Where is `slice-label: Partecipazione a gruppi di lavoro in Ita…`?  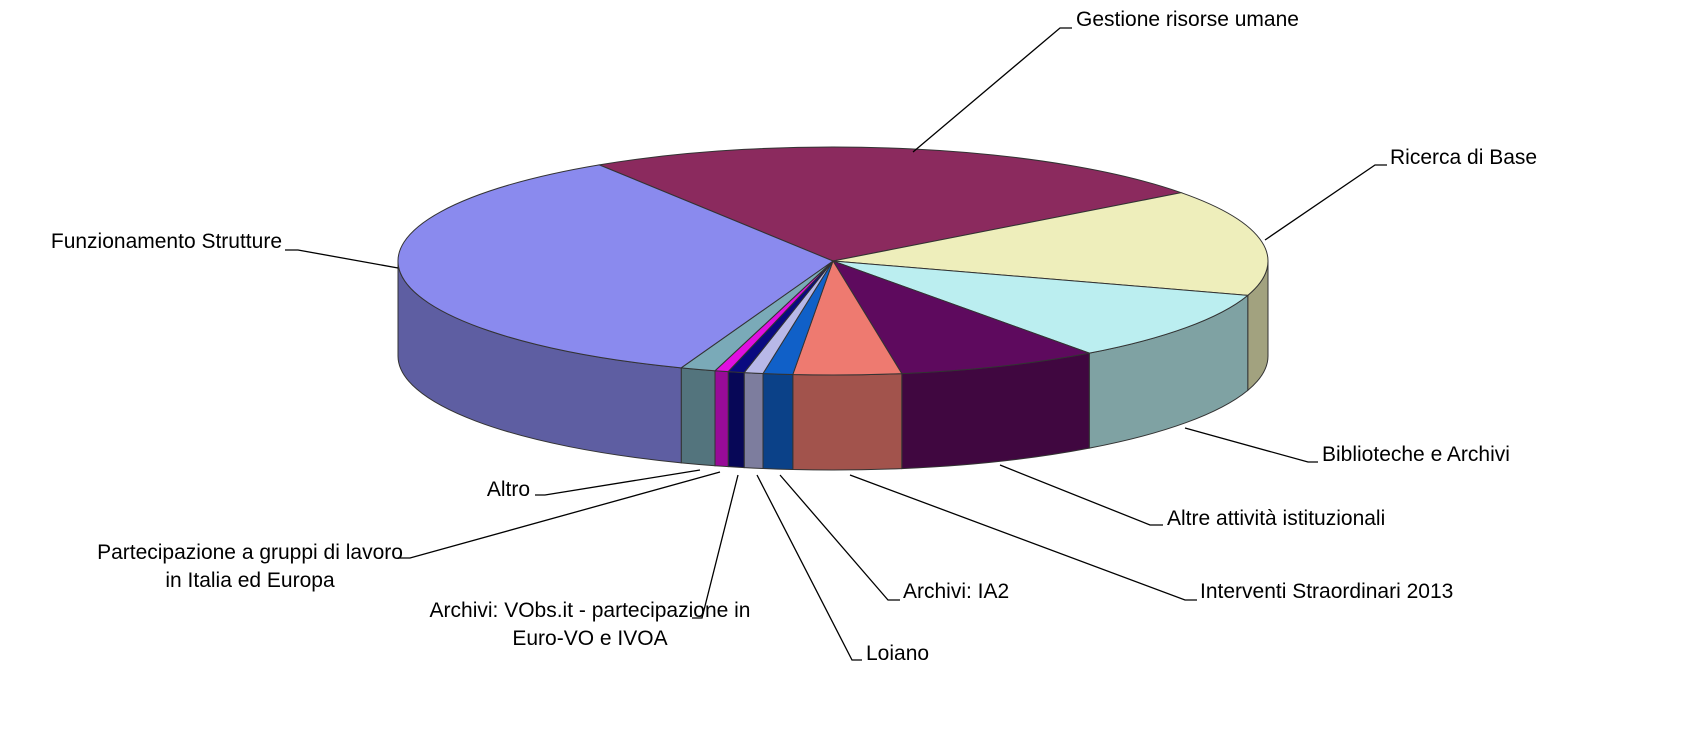 slice-label: Partecipazione a gruppi di lavoro in Ita… is located at coordinates (250, 566).